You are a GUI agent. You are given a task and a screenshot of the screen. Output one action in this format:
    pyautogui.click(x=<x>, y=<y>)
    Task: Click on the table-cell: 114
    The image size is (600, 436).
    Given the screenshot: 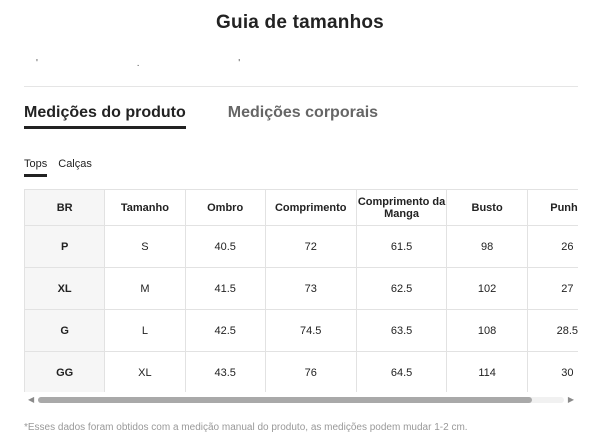 What is the action you would take?
    pyautogui.click(x=487, y=371)
    